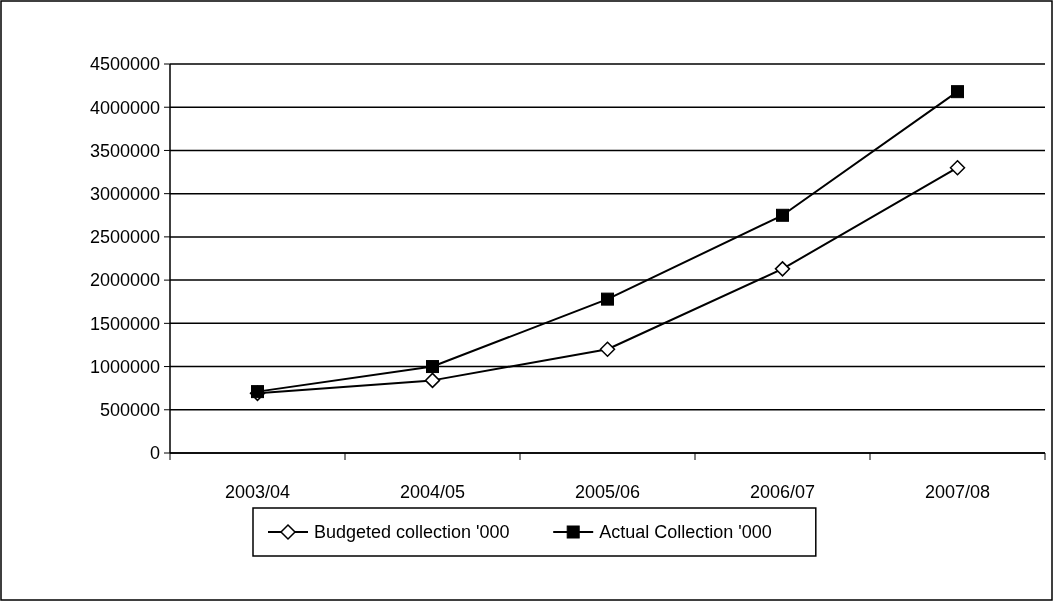  What do you see at coordinates (124, 193) in the screenshot?
I see `y-tick-label: 3000000` at bounding box center [124, 193].